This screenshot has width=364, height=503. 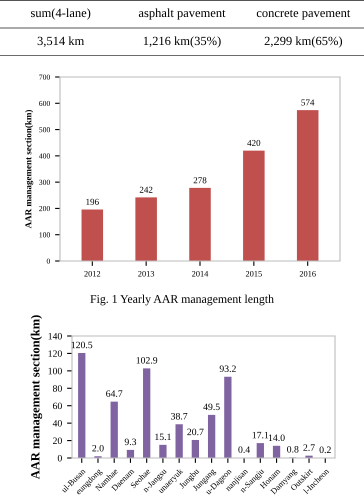 What do you see at coordinates (182, 14) in the screenshot?
I see `text: asphalt pavement` at bounding box center [182, 14].